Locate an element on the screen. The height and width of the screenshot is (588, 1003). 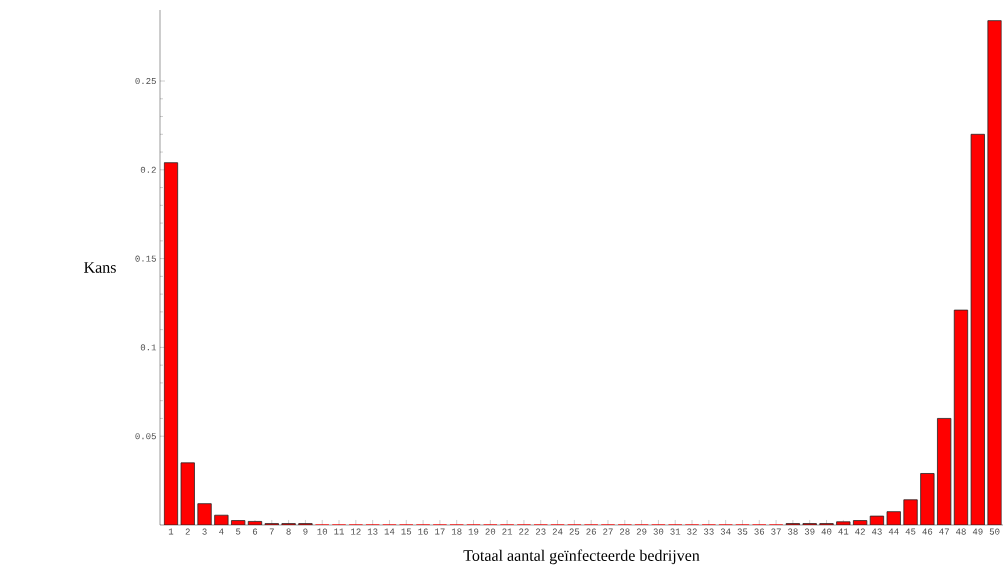
x-tick-label: 6 is located at coordinates (255, 531).